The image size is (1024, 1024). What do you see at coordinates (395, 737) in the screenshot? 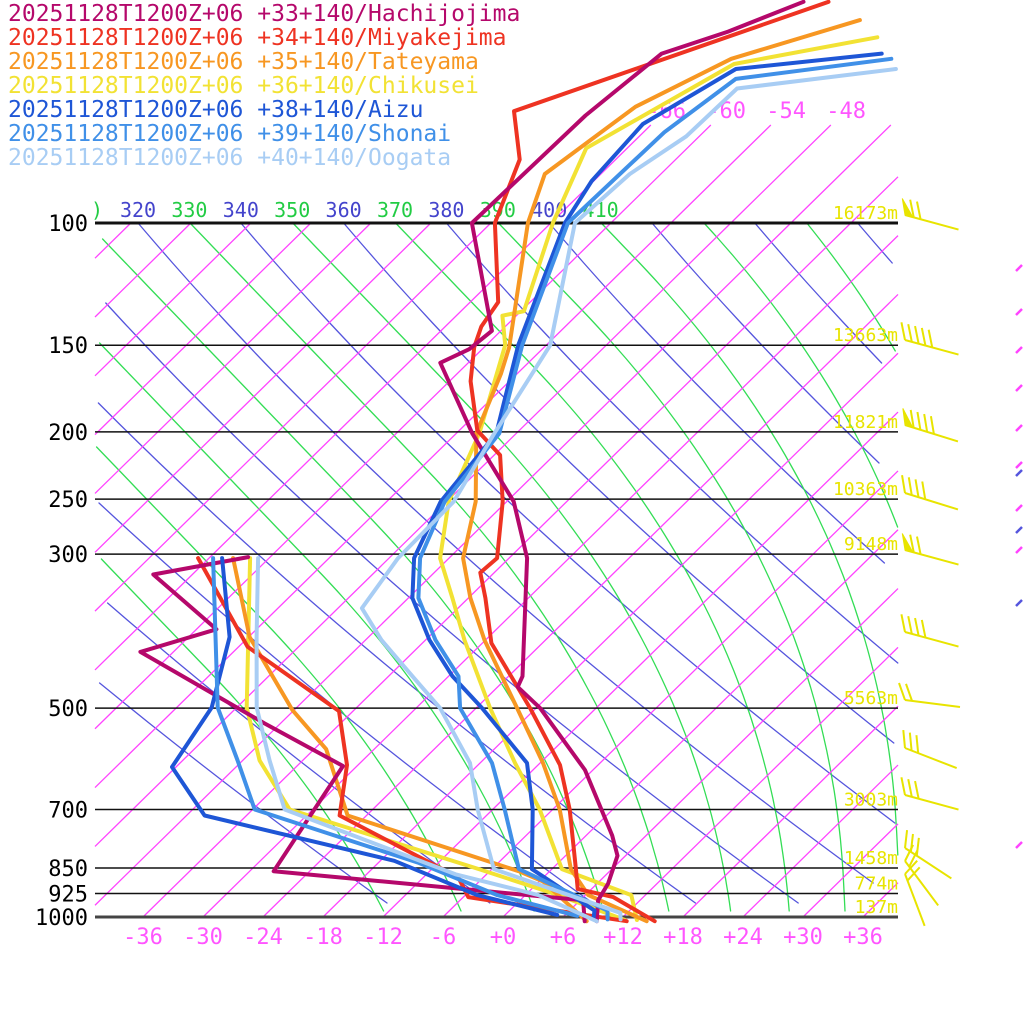
I see `dewpoint-curve-shonai` at bounding box center [395, 737].